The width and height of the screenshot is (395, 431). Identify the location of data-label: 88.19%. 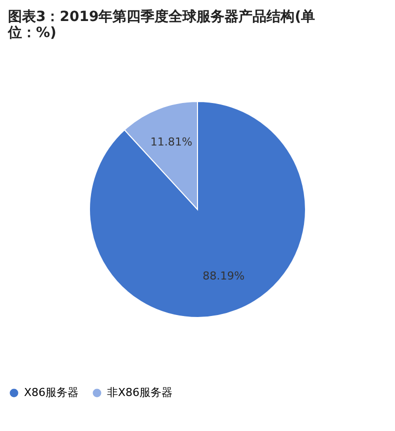
(223, 276).